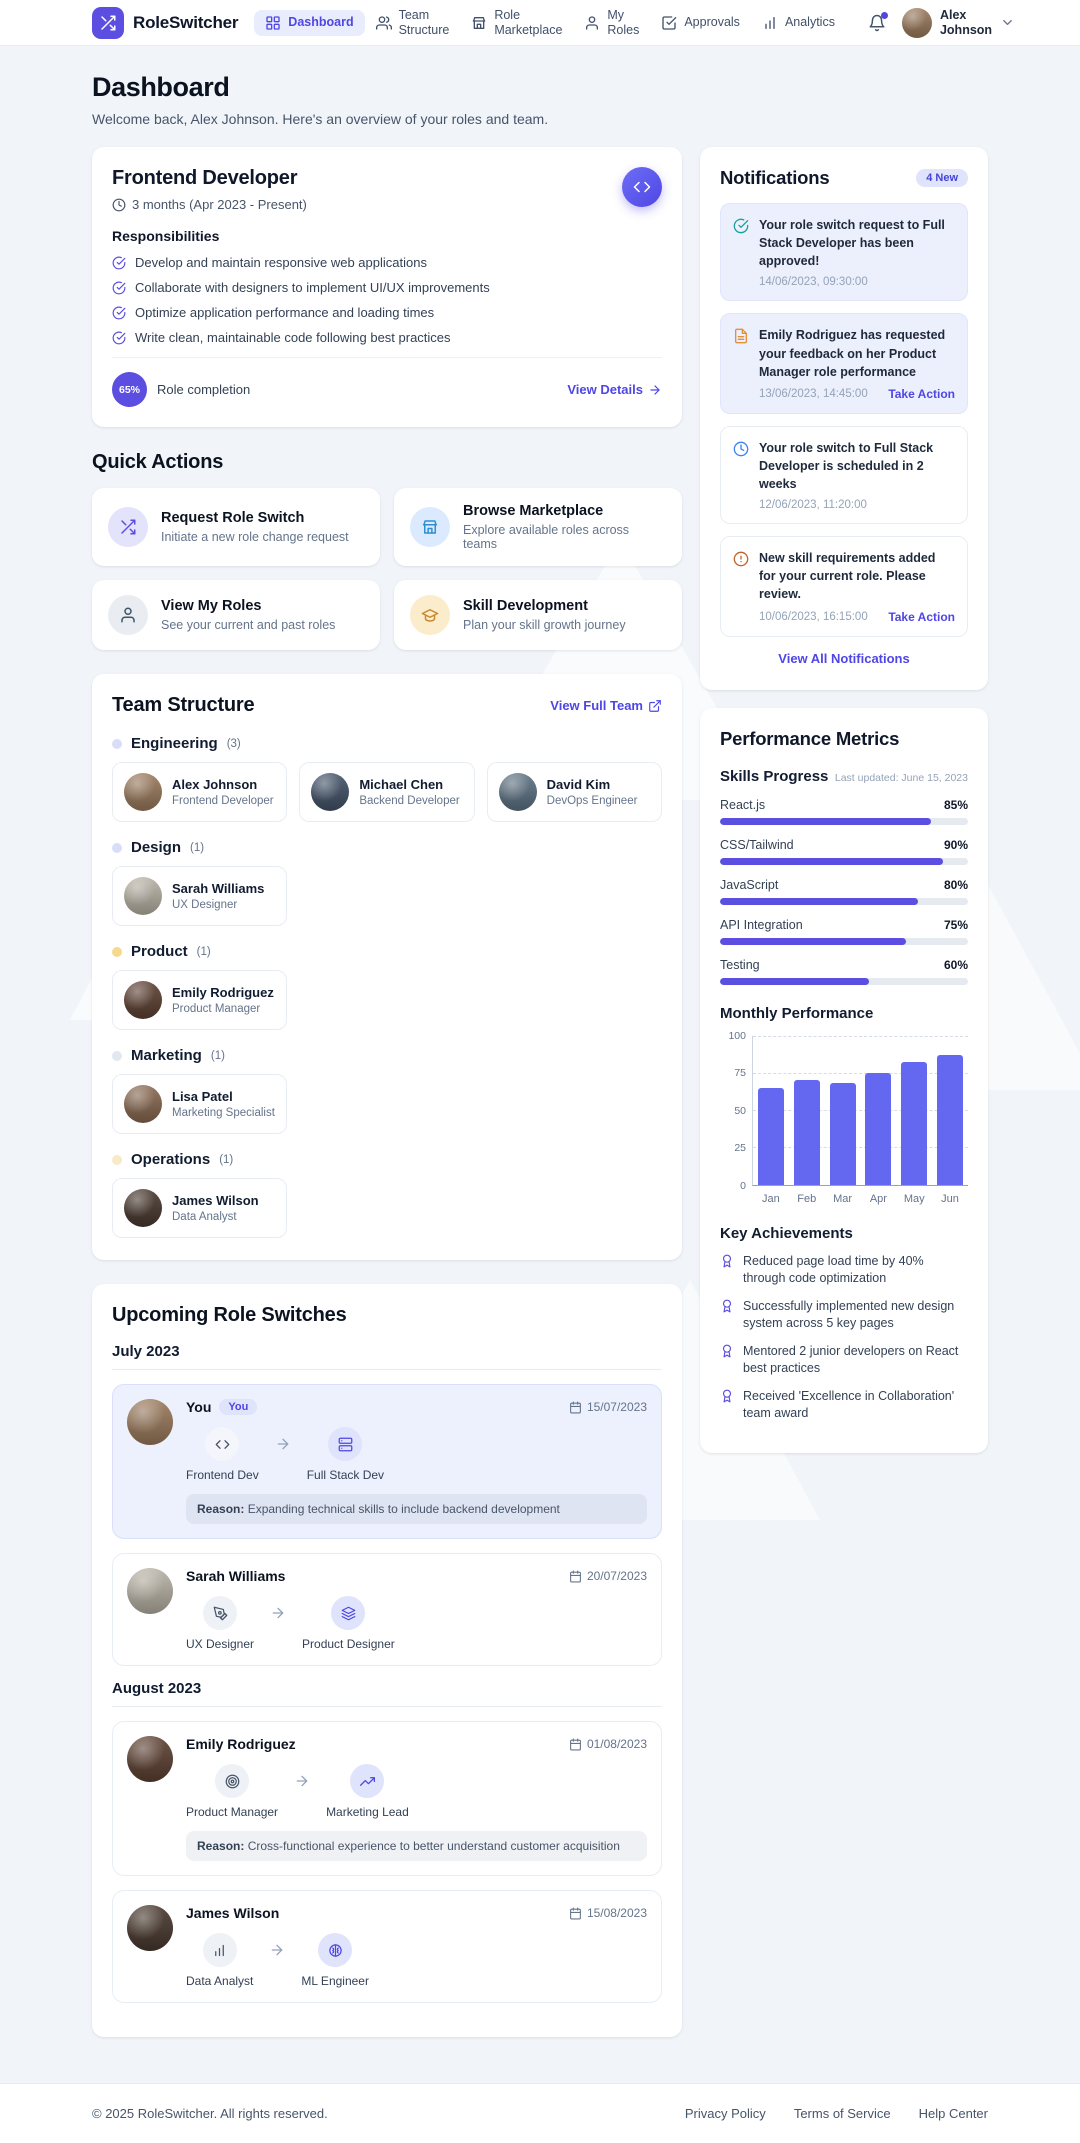 This screenshot has width=1080, height=2143. I want to click on team-member-card: David Kim DevOps Engineer, so click(574, 792).